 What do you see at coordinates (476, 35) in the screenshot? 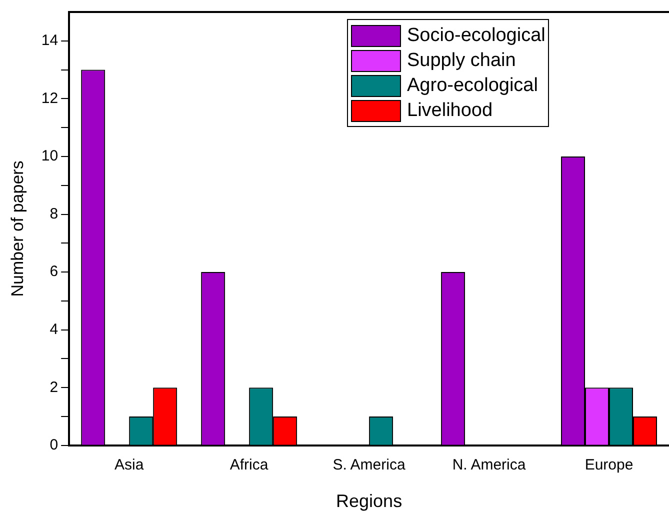
I see `legend-label: Socio-ecological` at bounding box center [476, 35].